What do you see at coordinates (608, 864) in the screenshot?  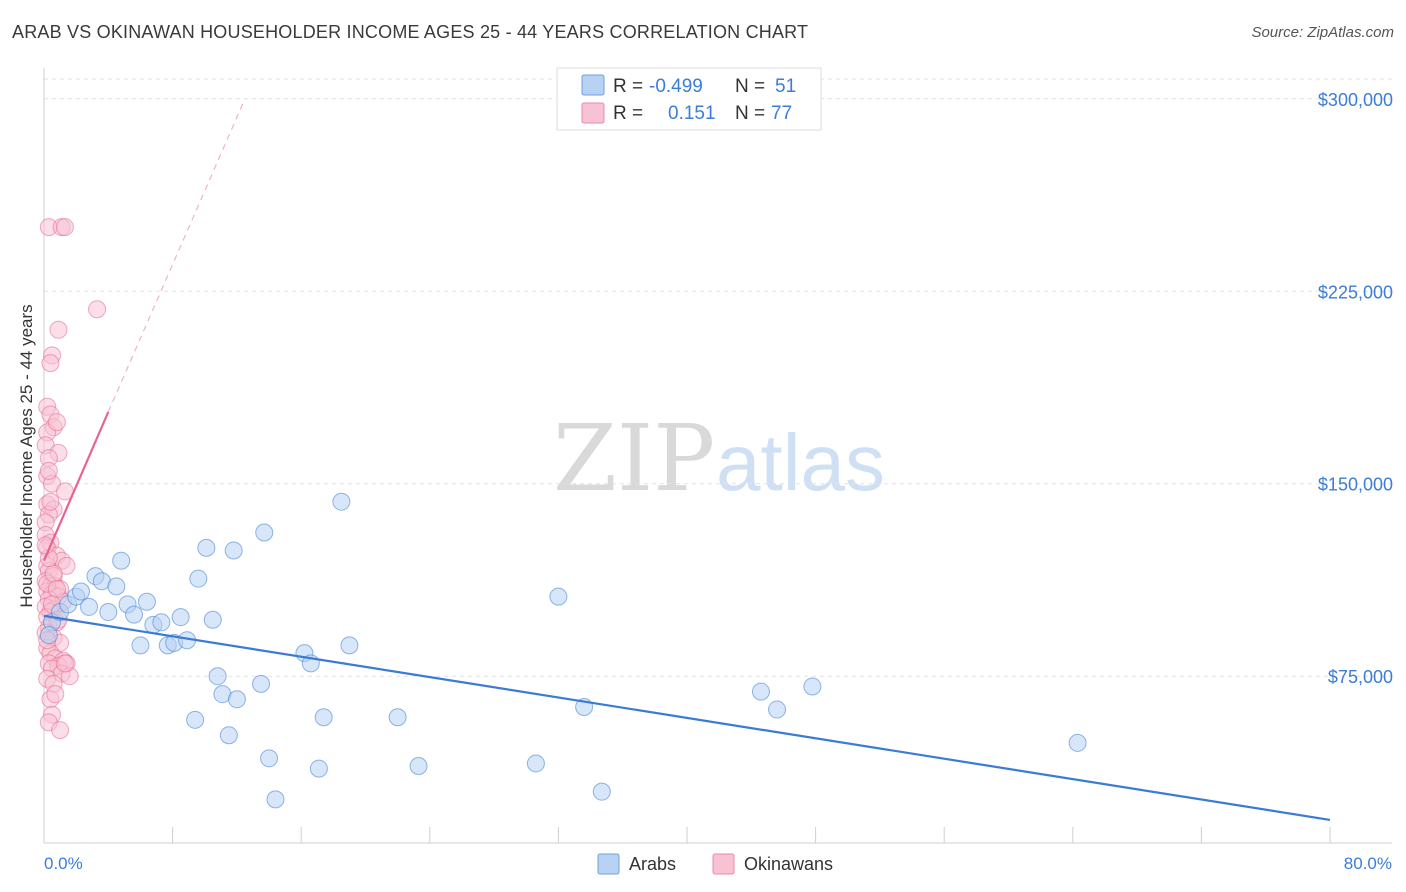 I see `series-legend-swatch-arabs` at bounding box center [608, 864].